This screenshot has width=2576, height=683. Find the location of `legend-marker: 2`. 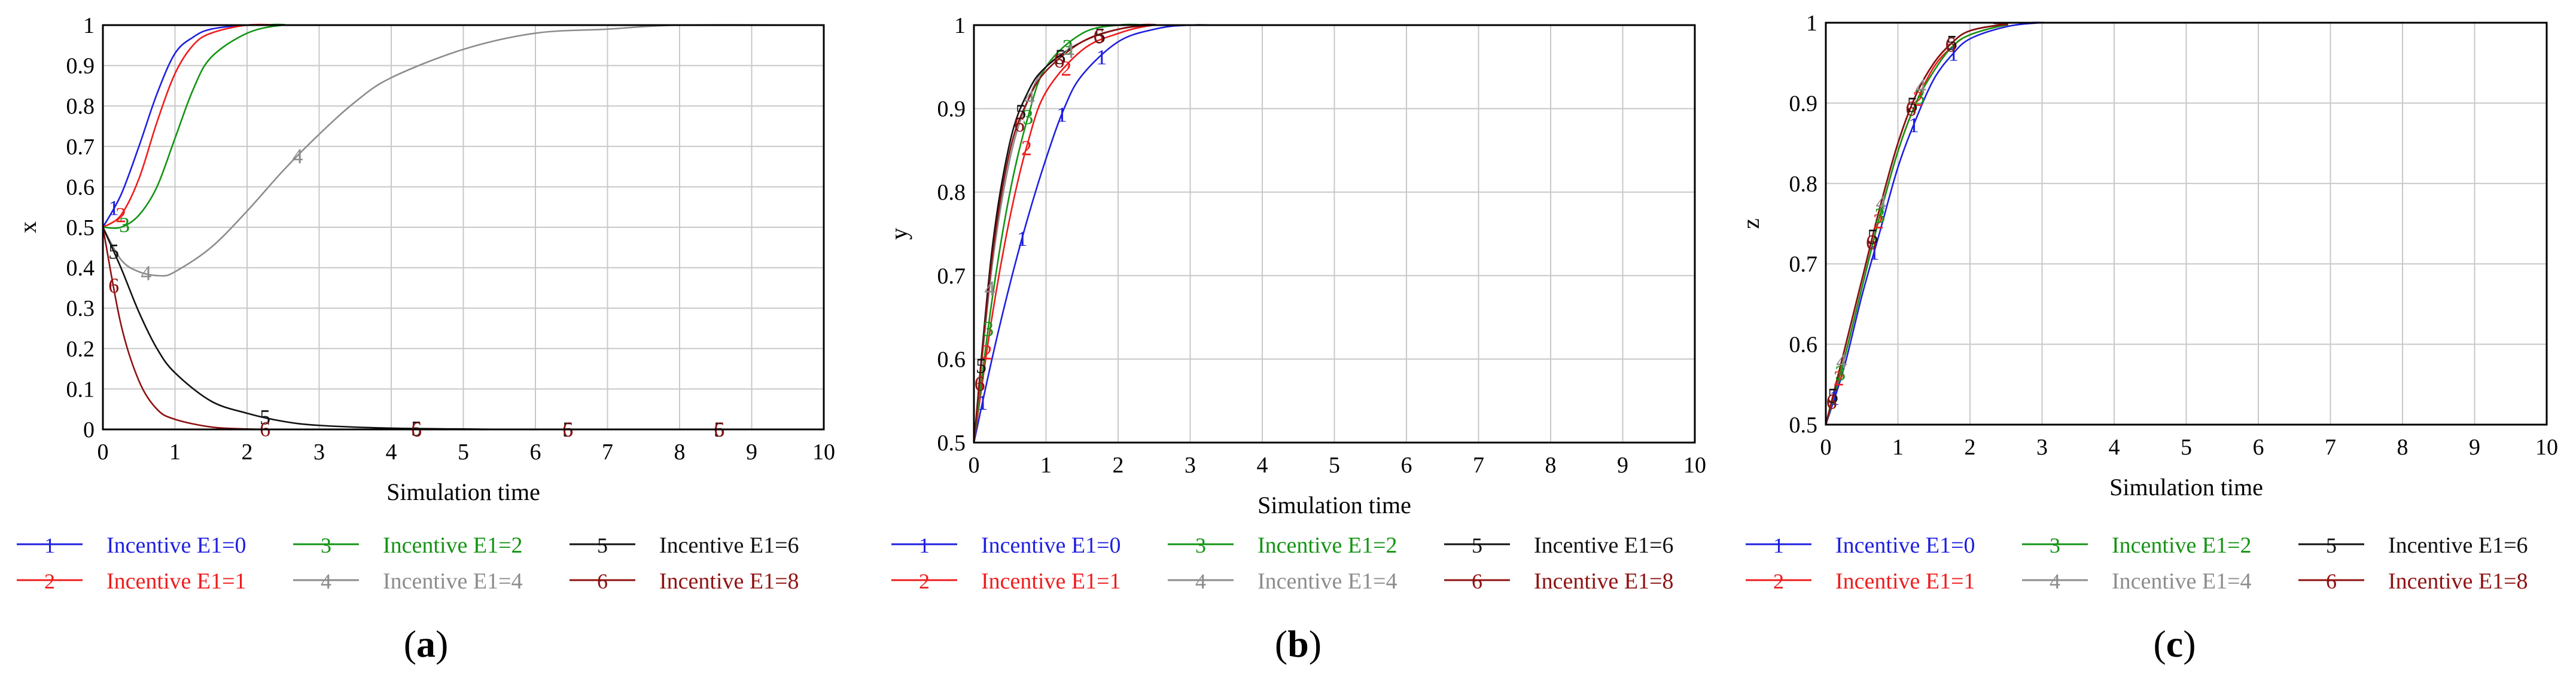

legend-marker: 2 is located at coordinates (924, 581).